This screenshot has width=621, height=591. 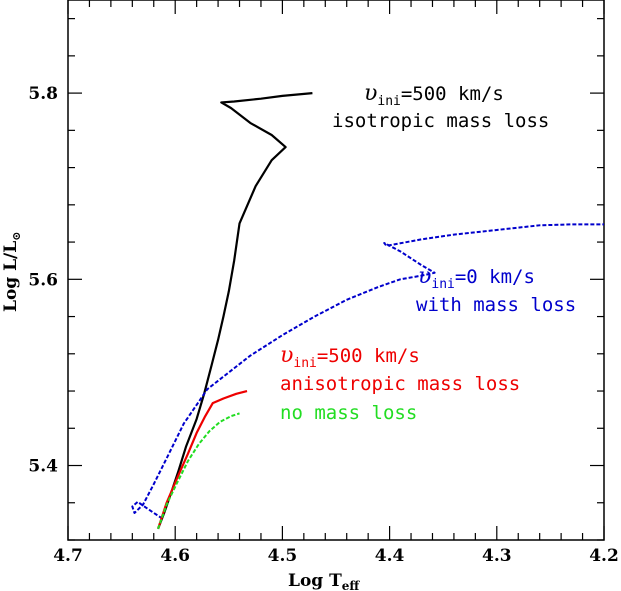 What do you see at coordinates (16, 236) in the screenshot?
I see `y-axis-title-sub: ⊙` at bounding box center [16, 236].